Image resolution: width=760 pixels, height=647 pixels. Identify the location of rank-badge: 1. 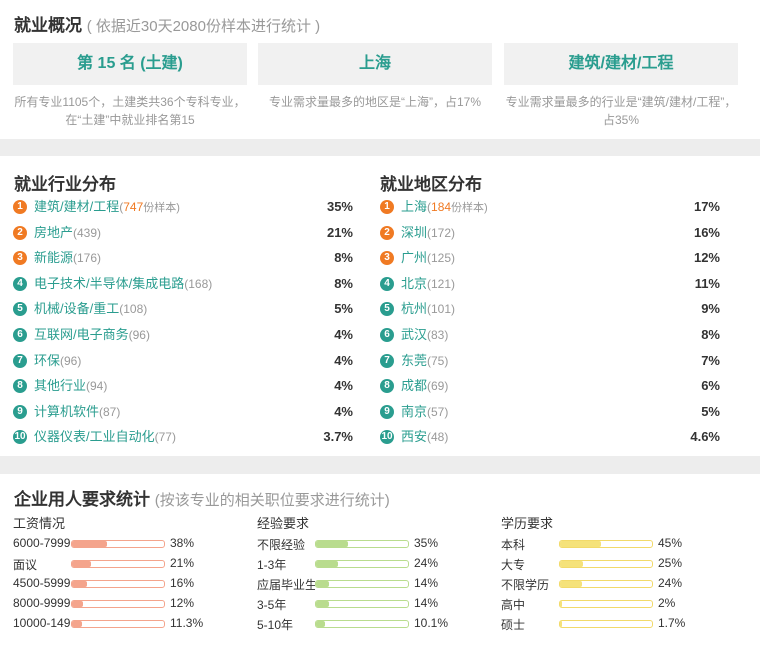
(387, 207).